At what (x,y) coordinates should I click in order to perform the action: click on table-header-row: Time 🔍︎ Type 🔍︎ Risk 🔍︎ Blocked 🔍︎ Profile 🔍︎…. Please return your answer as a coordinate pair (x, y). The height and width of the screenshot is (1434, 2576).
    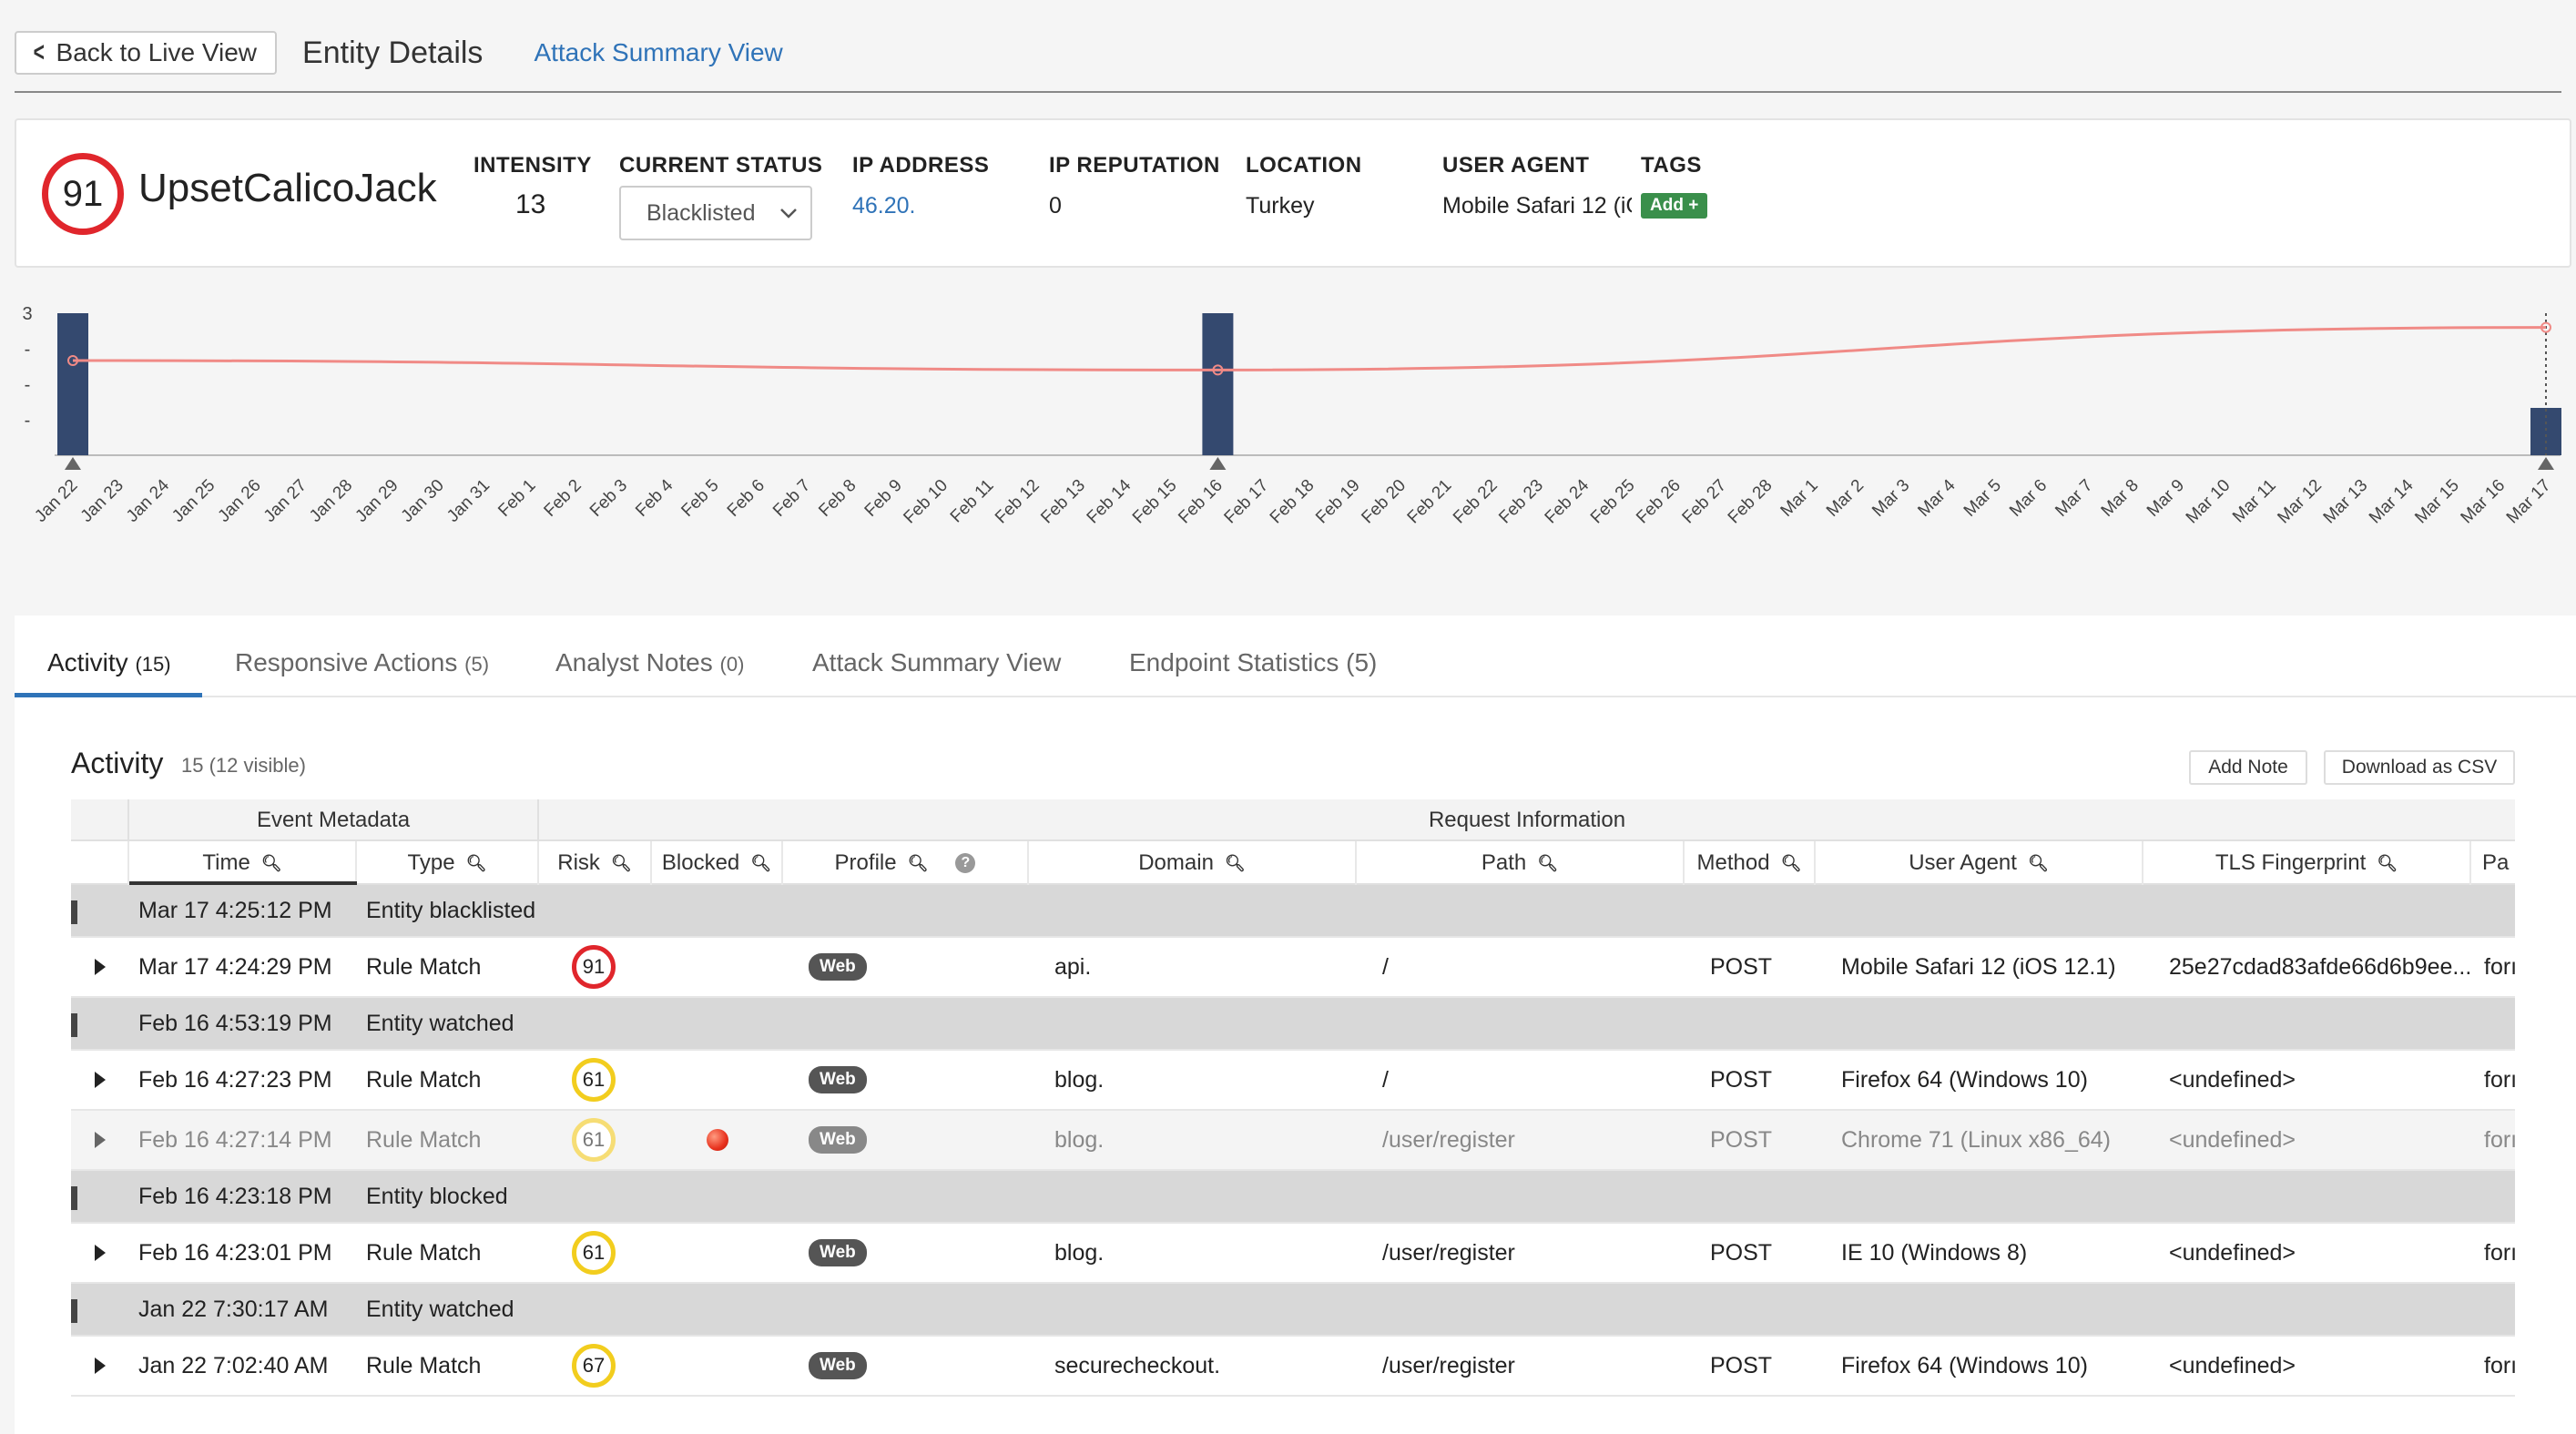
    Looking at the image, I should click on (1293, 863).